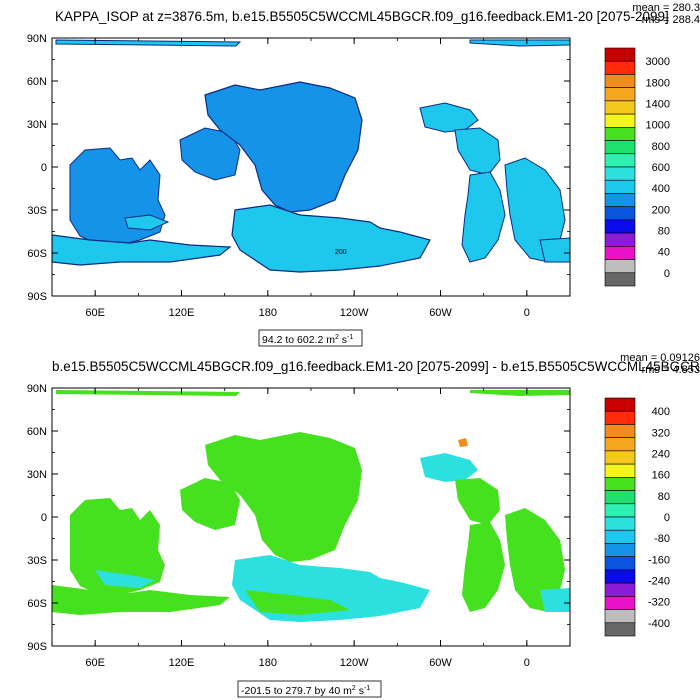 This screenshot has width=700, height=700. What do you see at coordinates (305, 691) in the screenshot?
I see `panel-bottom-range-label: -201.5 to 279.7 by 40 m2 s-1` at bounding box center [305, 691].